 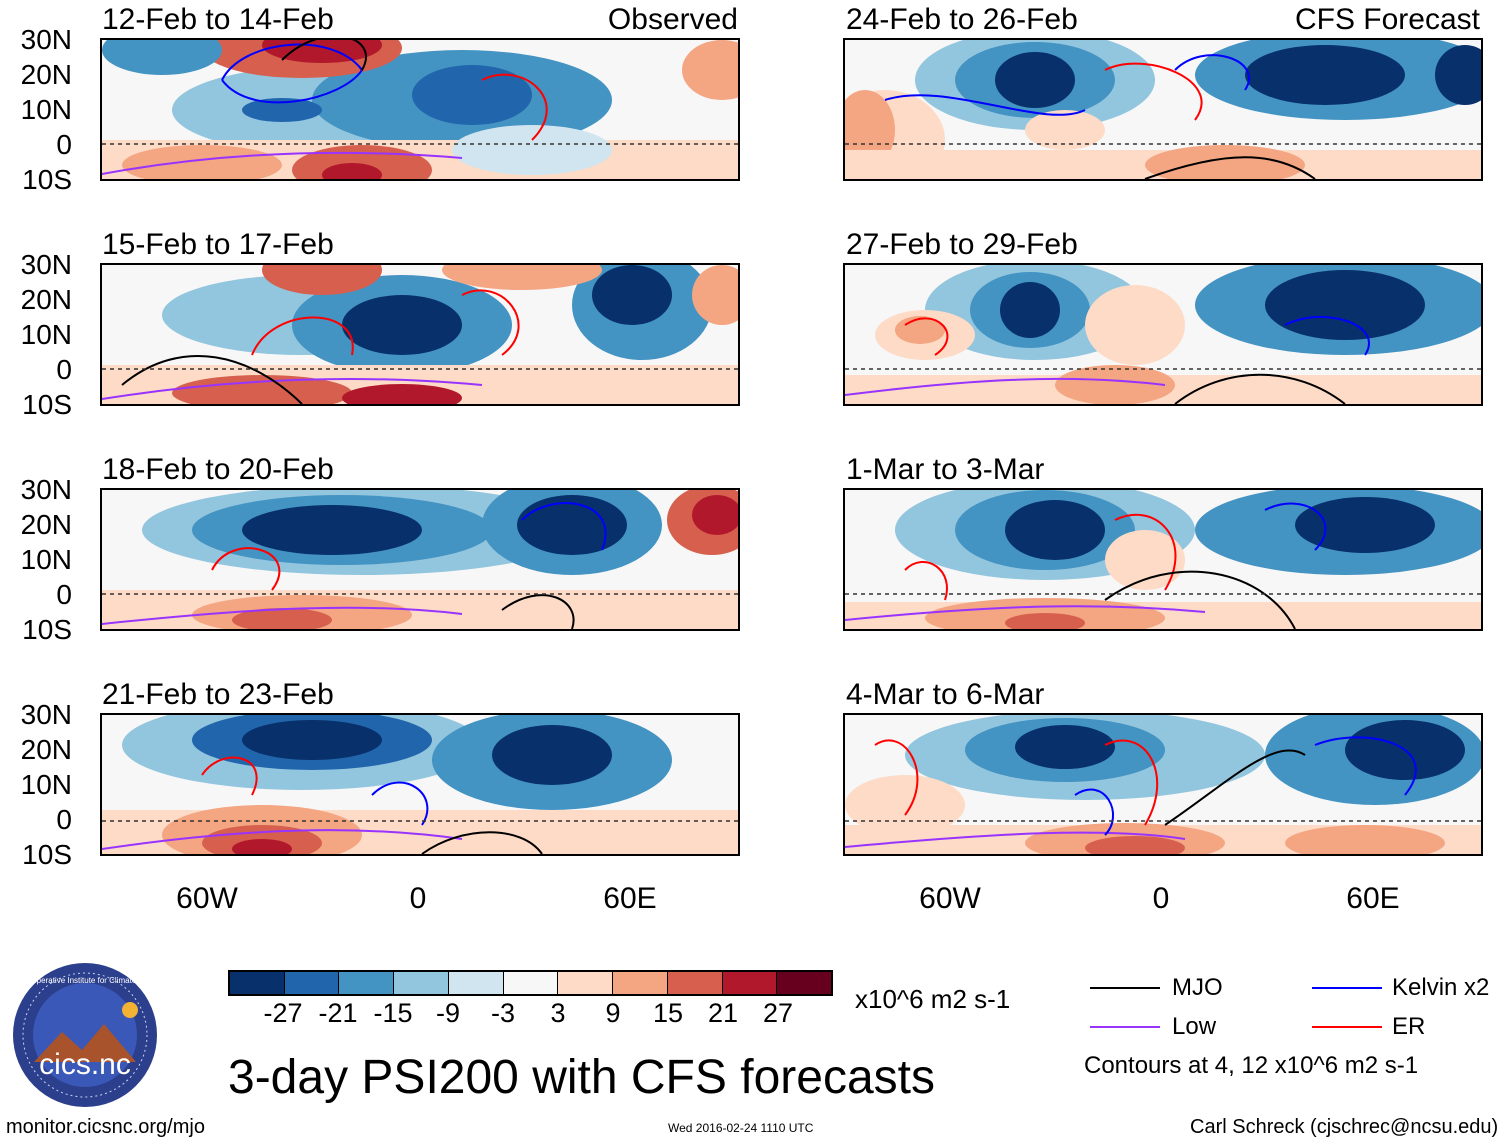 I want to click on legend-swatch-kelvin, so click(x=1347, y=988).